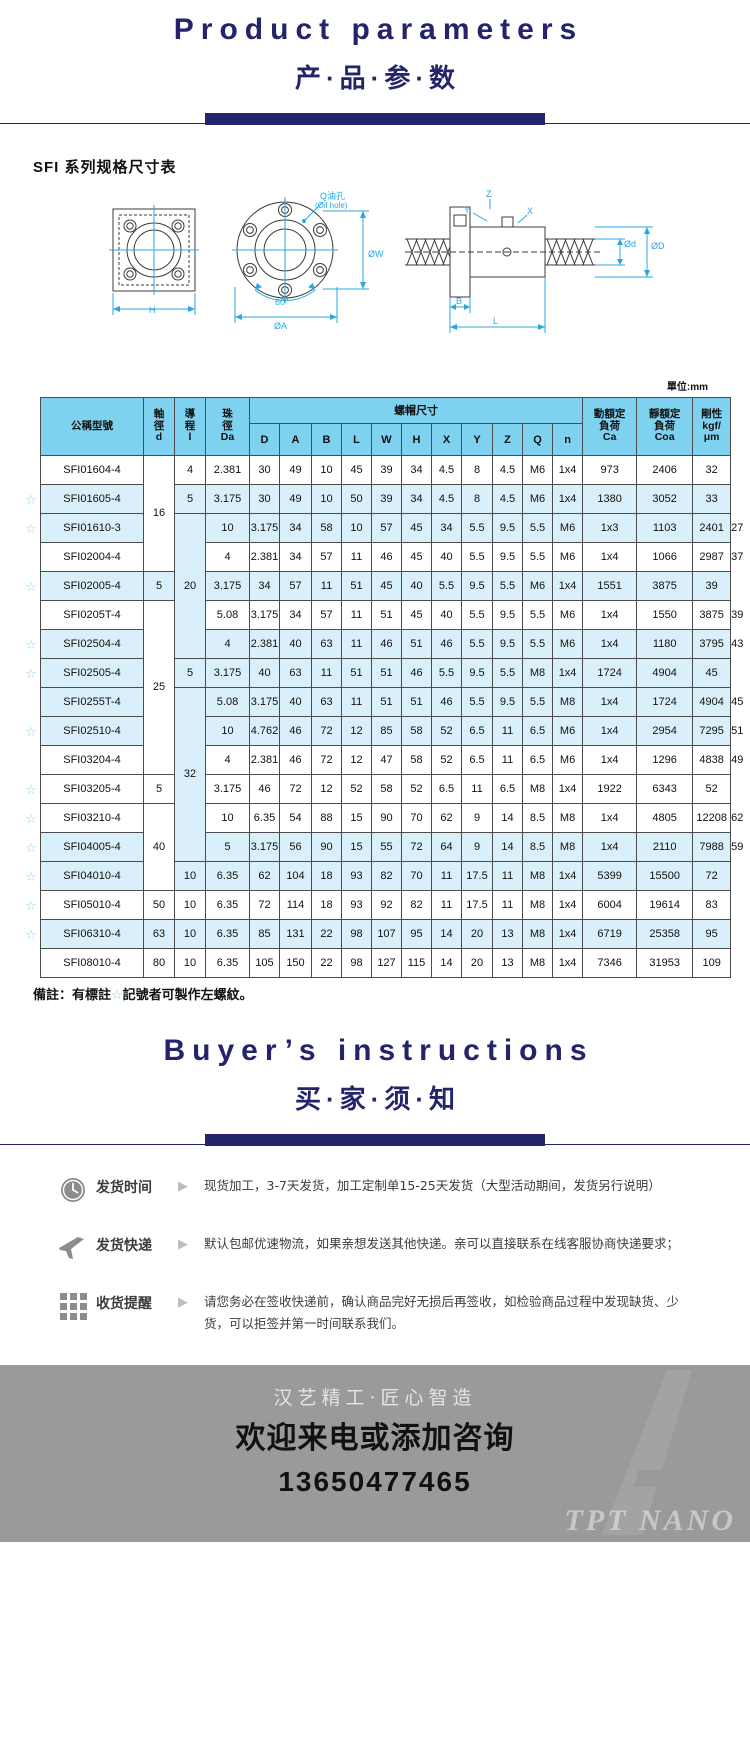 This screenshot has width=750, height=1757. Describe the element at coordinates (295, 963) in the screenshot. I see `cell-nut-a: 150` at that location.